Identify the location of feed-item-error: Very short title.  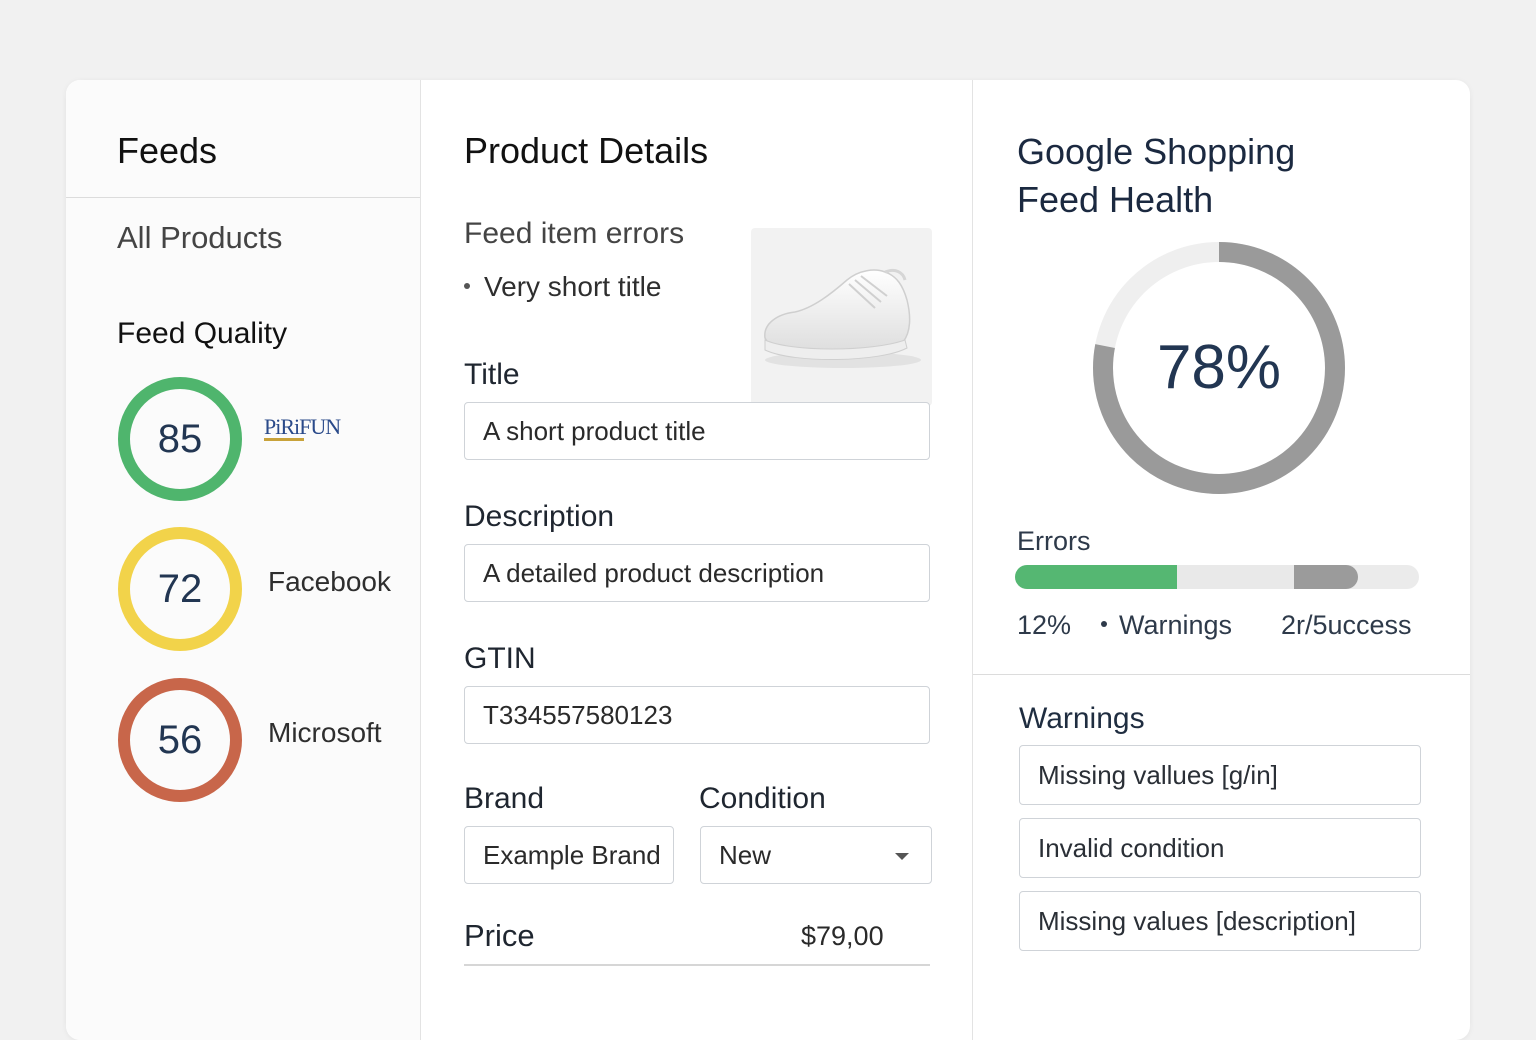
(562, 287).